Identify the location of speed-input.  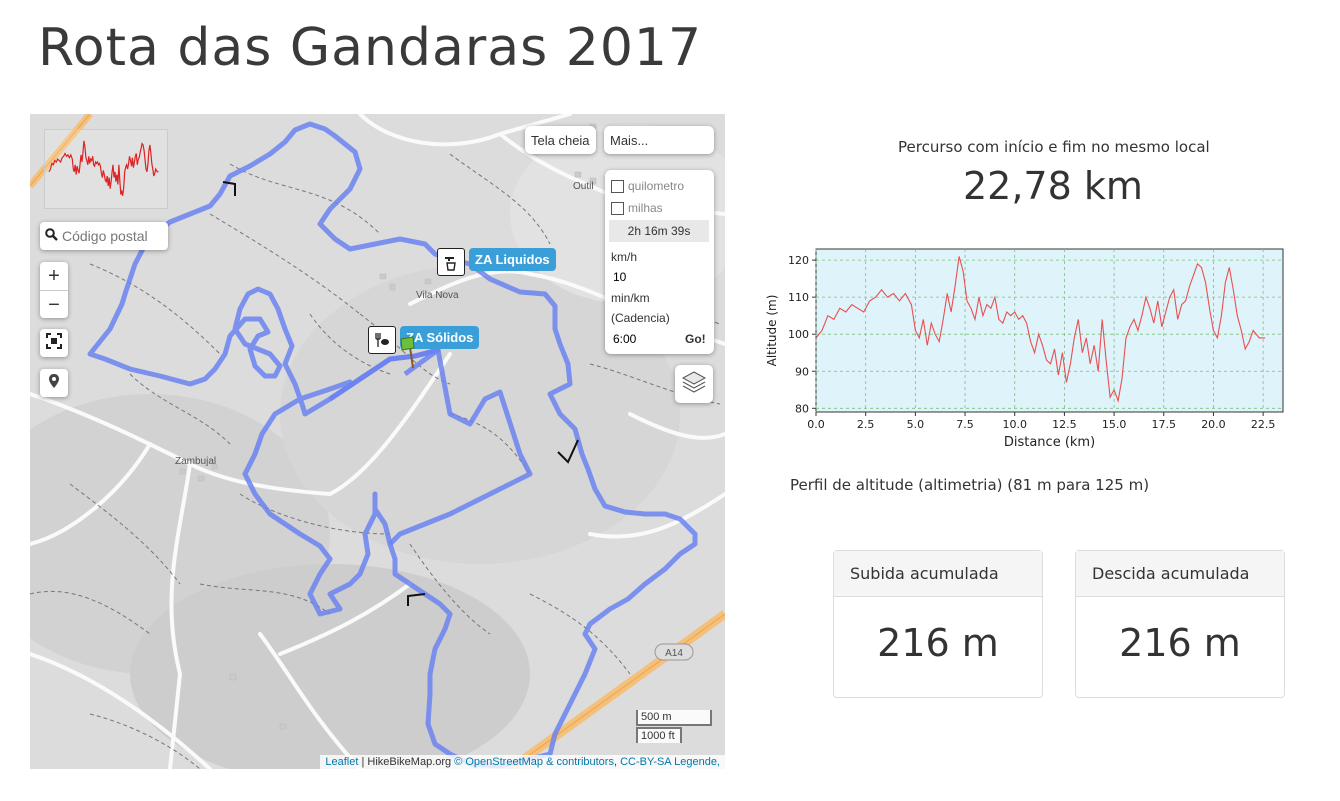
(636, 277).